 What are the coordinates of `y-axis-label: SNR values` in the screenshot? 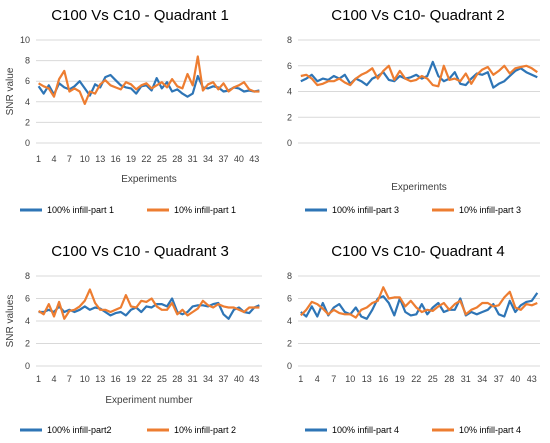 It's located at (10, 321).